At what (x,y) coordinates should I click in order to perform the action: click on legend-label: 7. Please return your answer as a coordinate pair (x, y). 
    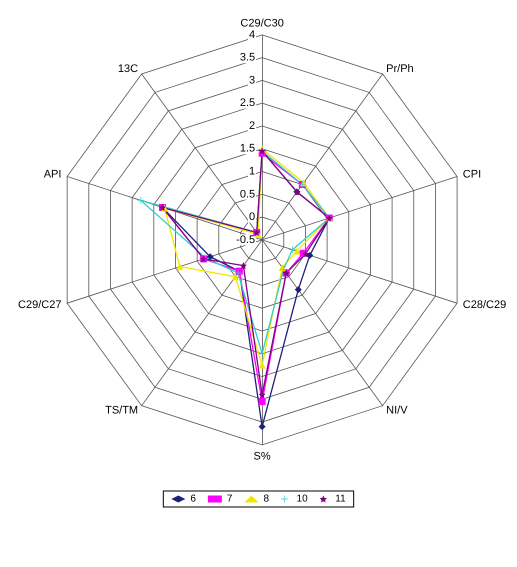
    Looking at the image, I should click on (229, 499).